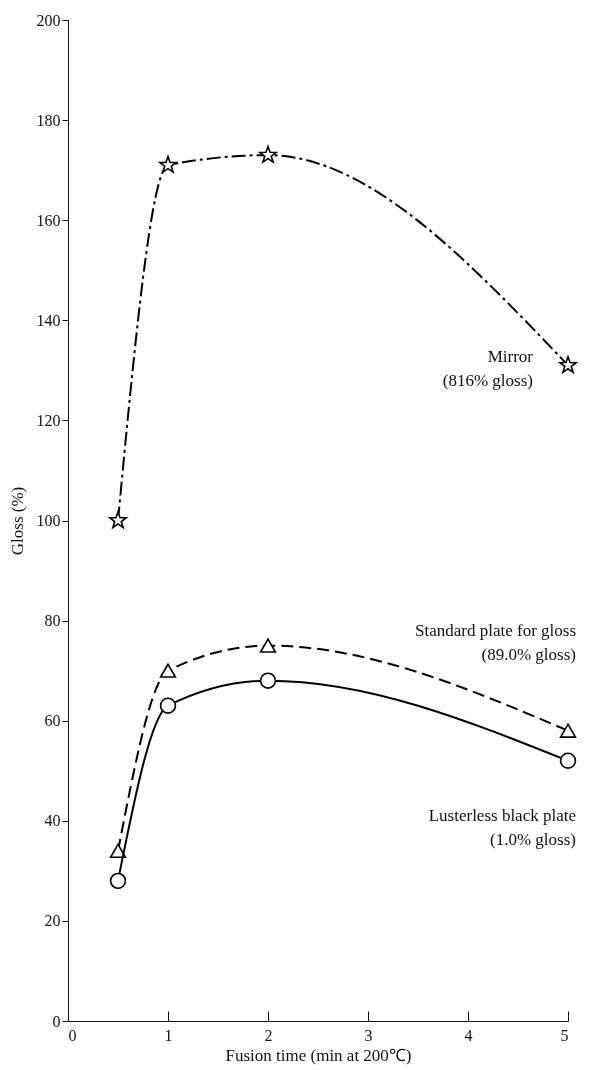 The width and height of the screenshot is (596, 1071). What do you see at coordinates (168, 1035) in the screenshot?
I see `x-tick-label: 1` at bounding box center [168, 1035].